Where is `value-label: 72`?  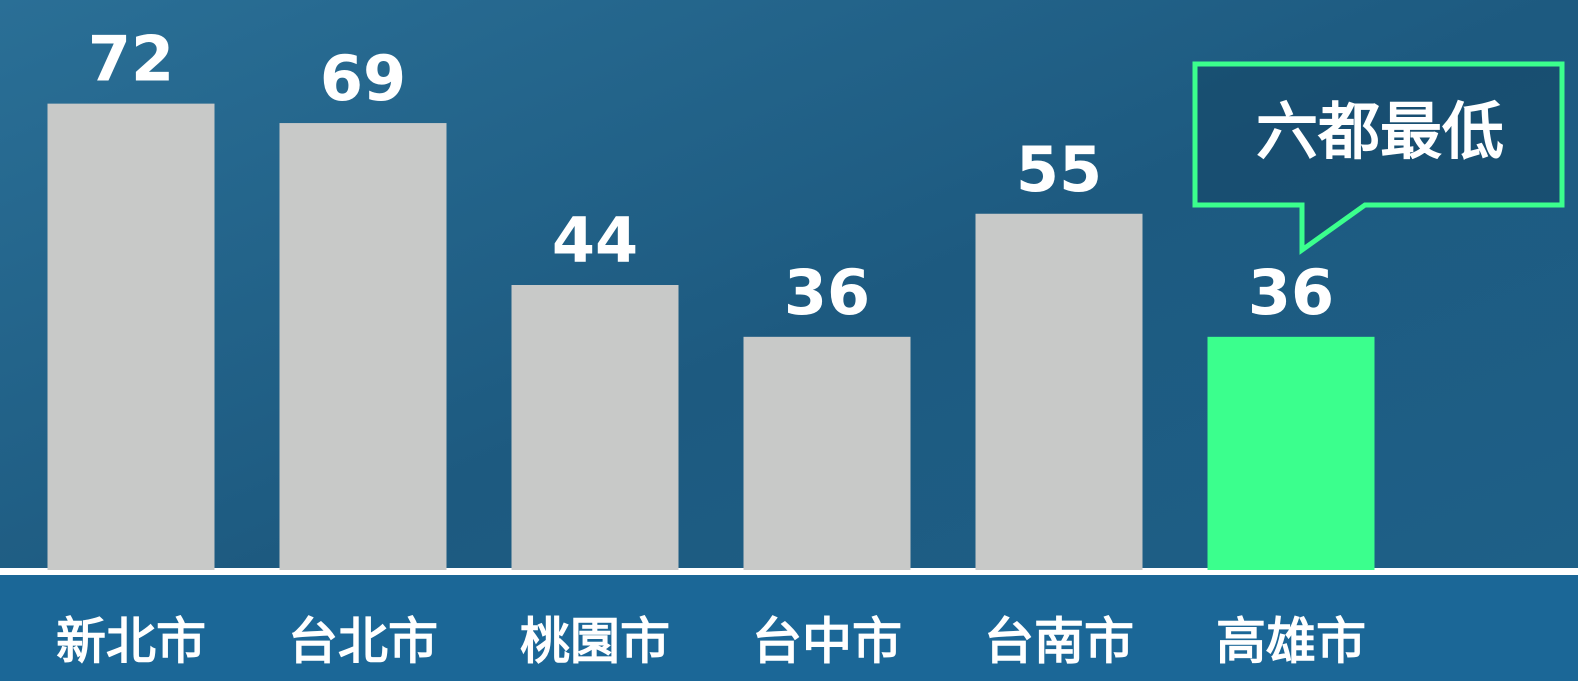
value-label: 72 is located at coordinates (131, 59).